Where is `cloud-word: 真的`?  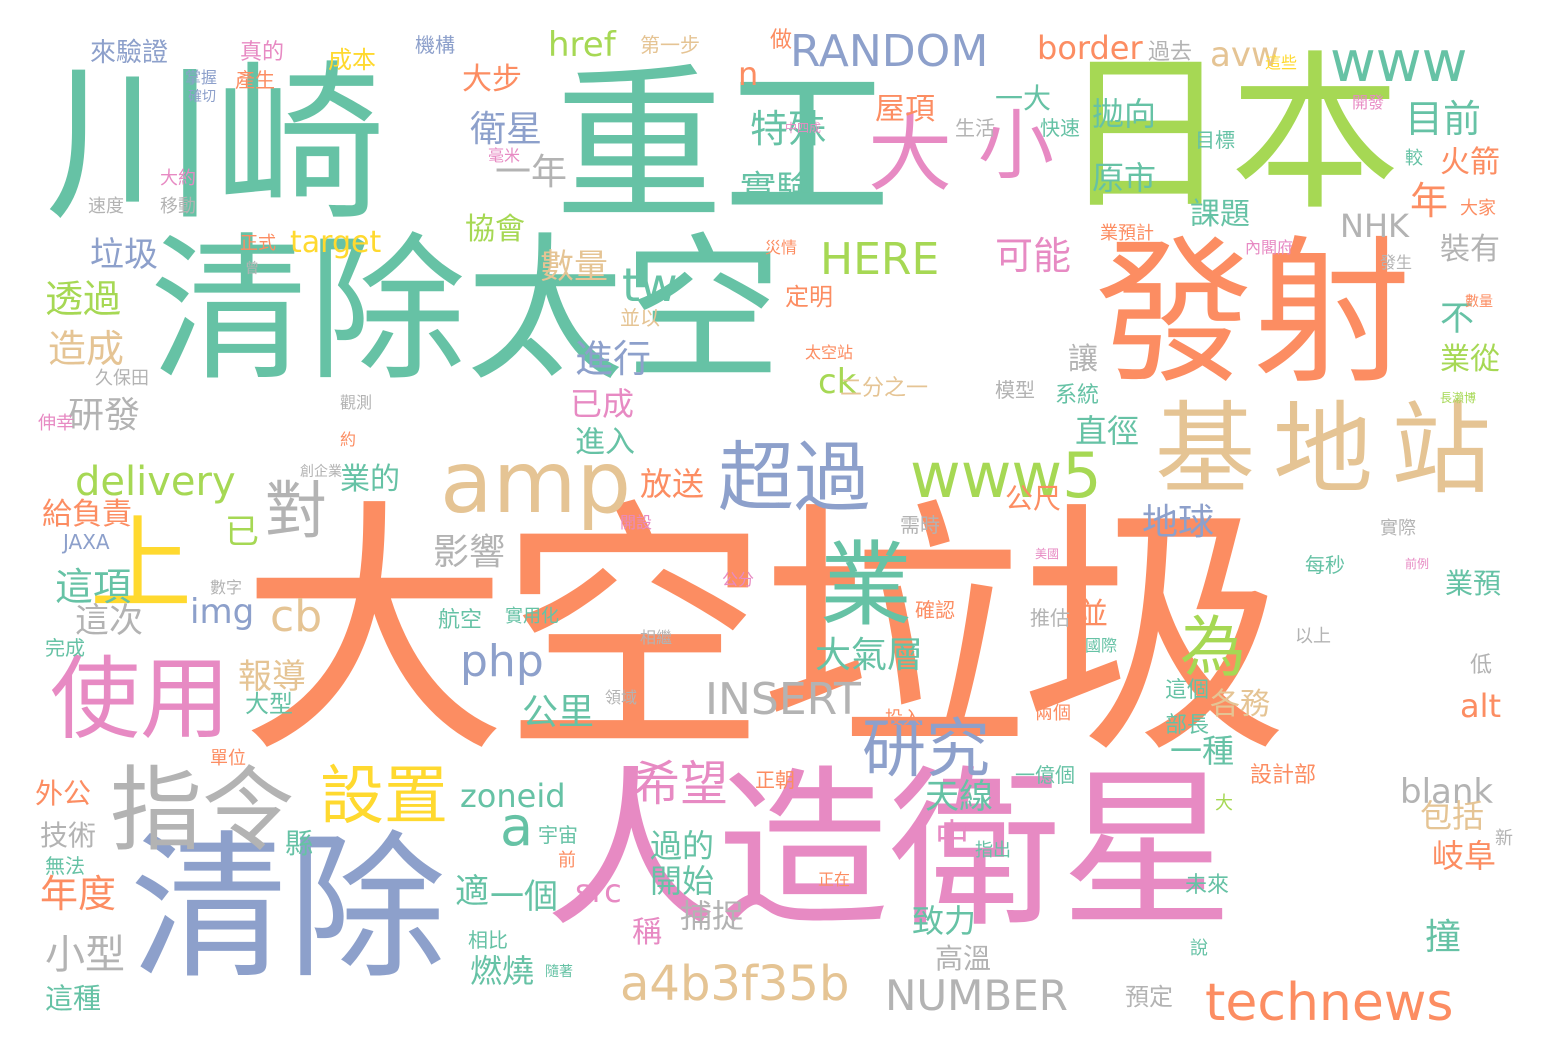
cloud-word: 真的 is located at coordinates (262, 52).